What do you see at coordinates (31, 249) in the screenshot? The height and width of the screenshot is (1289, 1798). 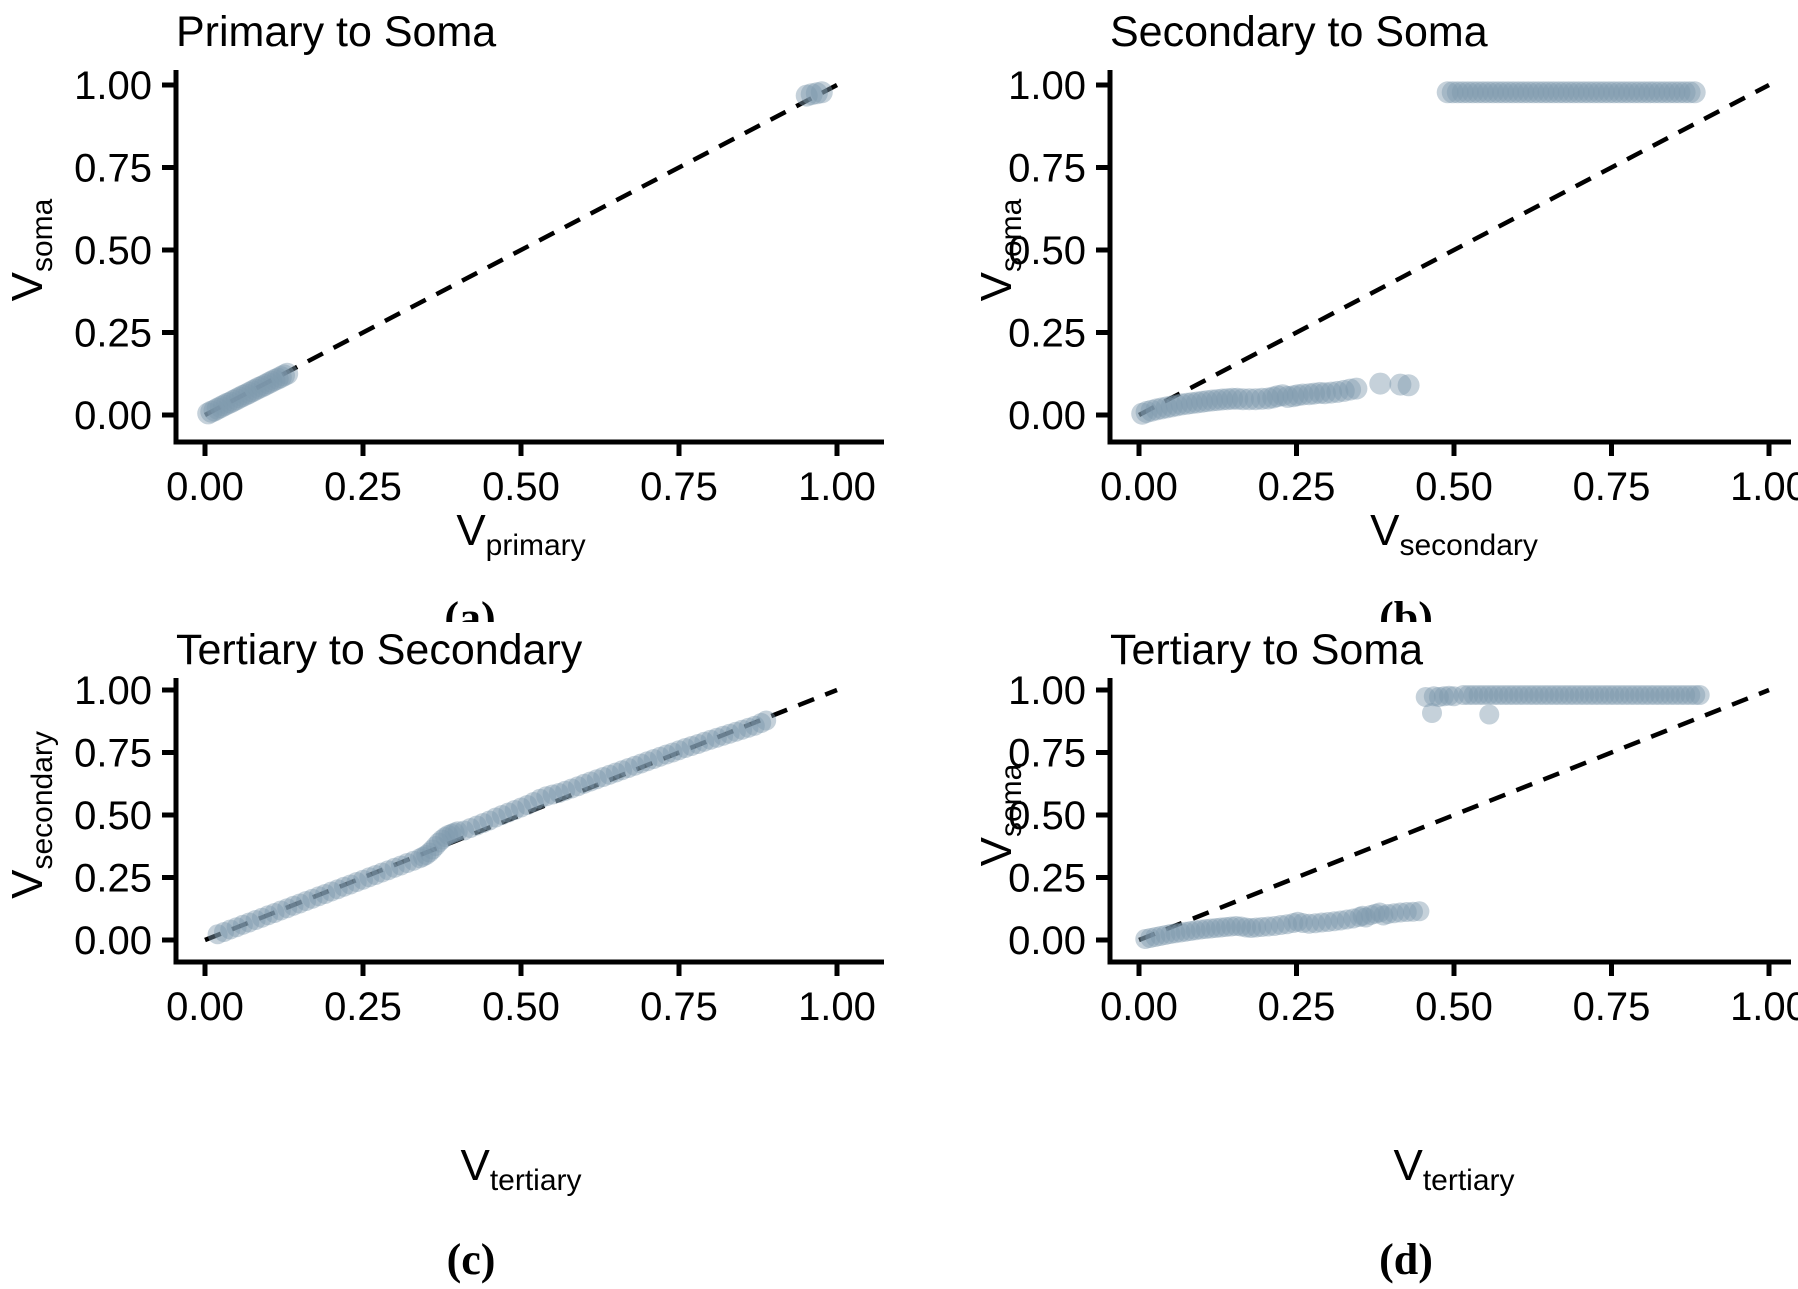 I see `y-axis-title-group: Vsoma` at bounding box center [31, 249].